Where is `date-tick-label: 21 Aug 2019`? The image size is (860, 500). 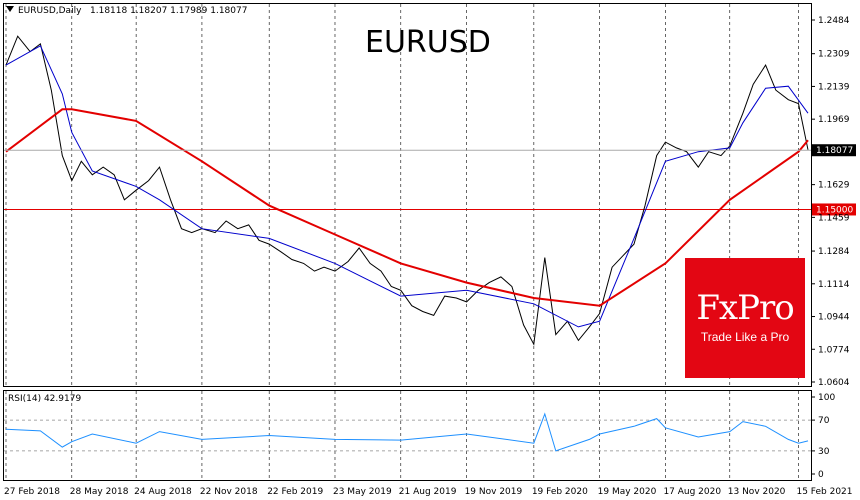
date-tick-label: 21 Aug 2019 is located at coordinates (428, 492).